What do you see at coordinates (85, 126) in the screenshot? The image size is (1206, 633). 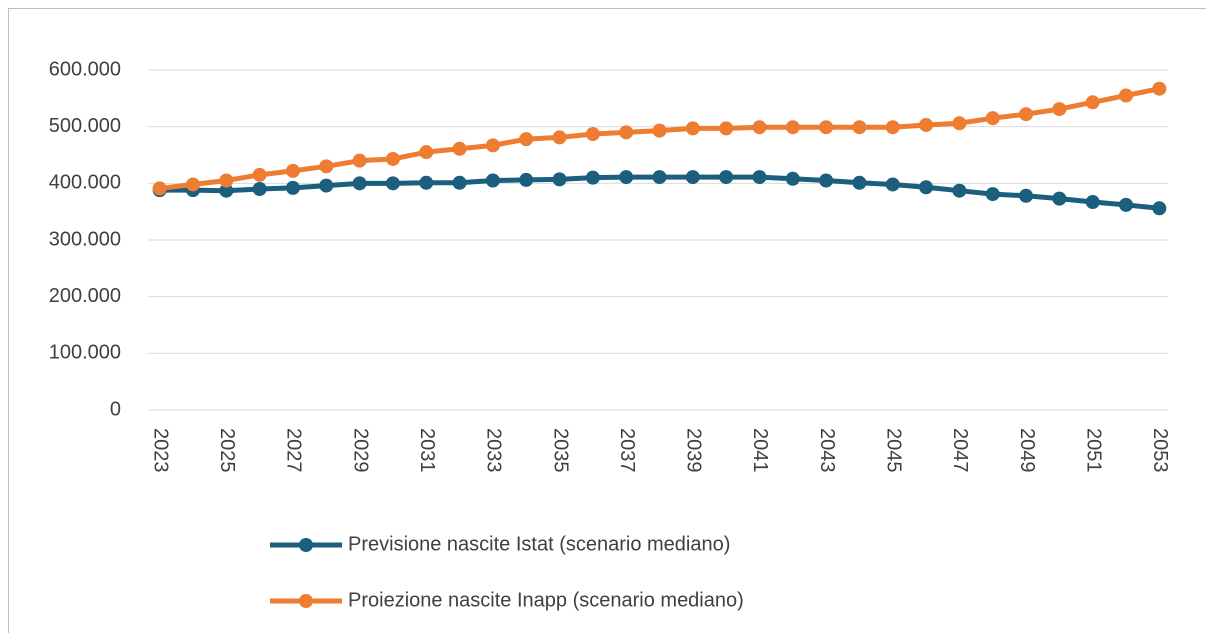 I see `y-tick-label: 500.000` at bounding box center [85, 126].